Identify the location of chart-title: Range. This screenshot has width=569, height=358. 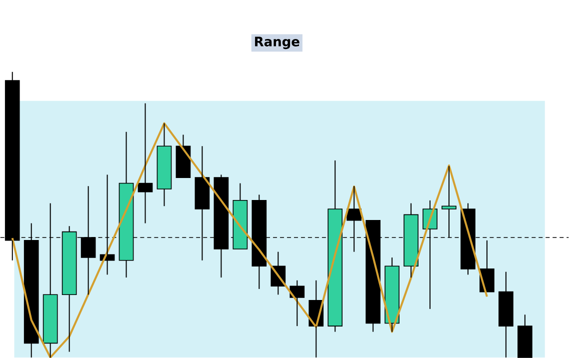
(277, 42).